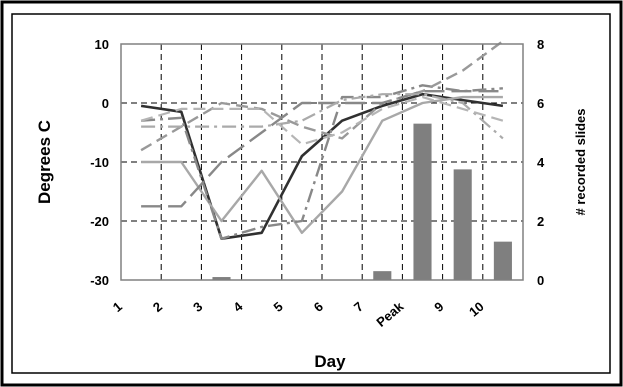 Image resolution: width=623 pixels, height=387 pixels. What do you see at coordinates (99, 221) in the screenshot?
I see `y-tick-label: -20` at bounding box center [99, 221].